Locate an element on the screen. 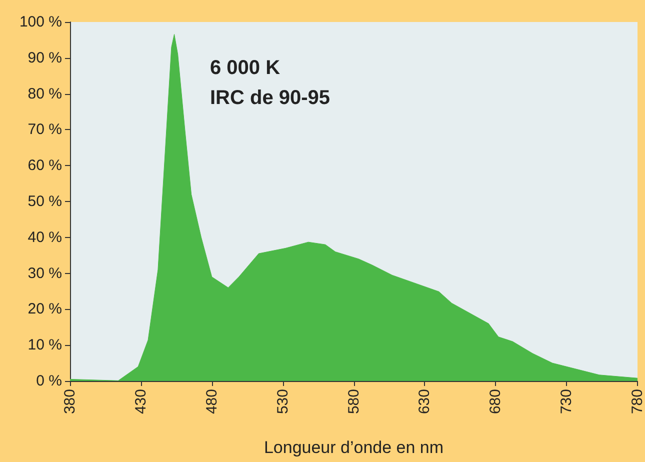 This screenshot has width=645, height=462. x-tick-label: 380 is located at coordinates (70, 401).